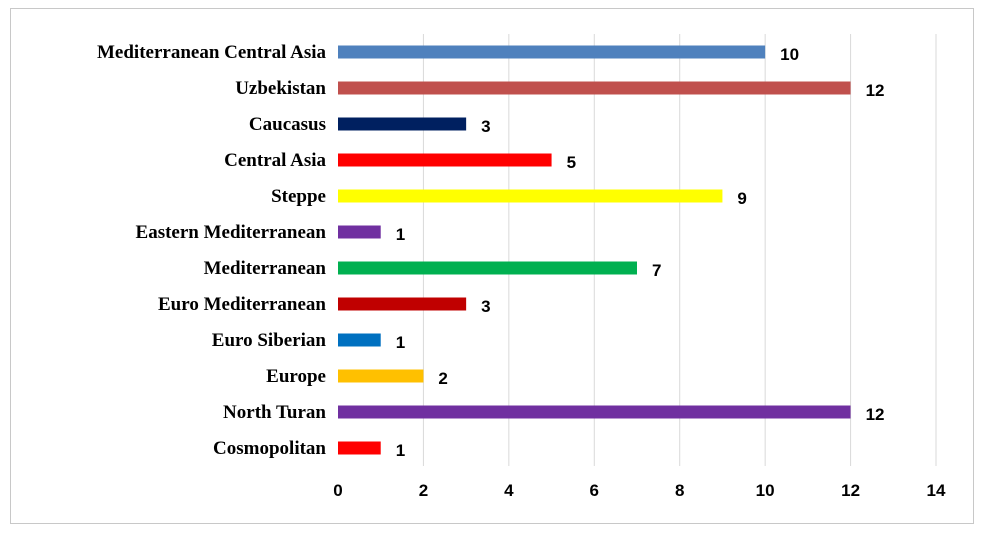  Describe the element at coordinates (287, 124) in the screenshot. I see `category-label: Caucasus` at that location.